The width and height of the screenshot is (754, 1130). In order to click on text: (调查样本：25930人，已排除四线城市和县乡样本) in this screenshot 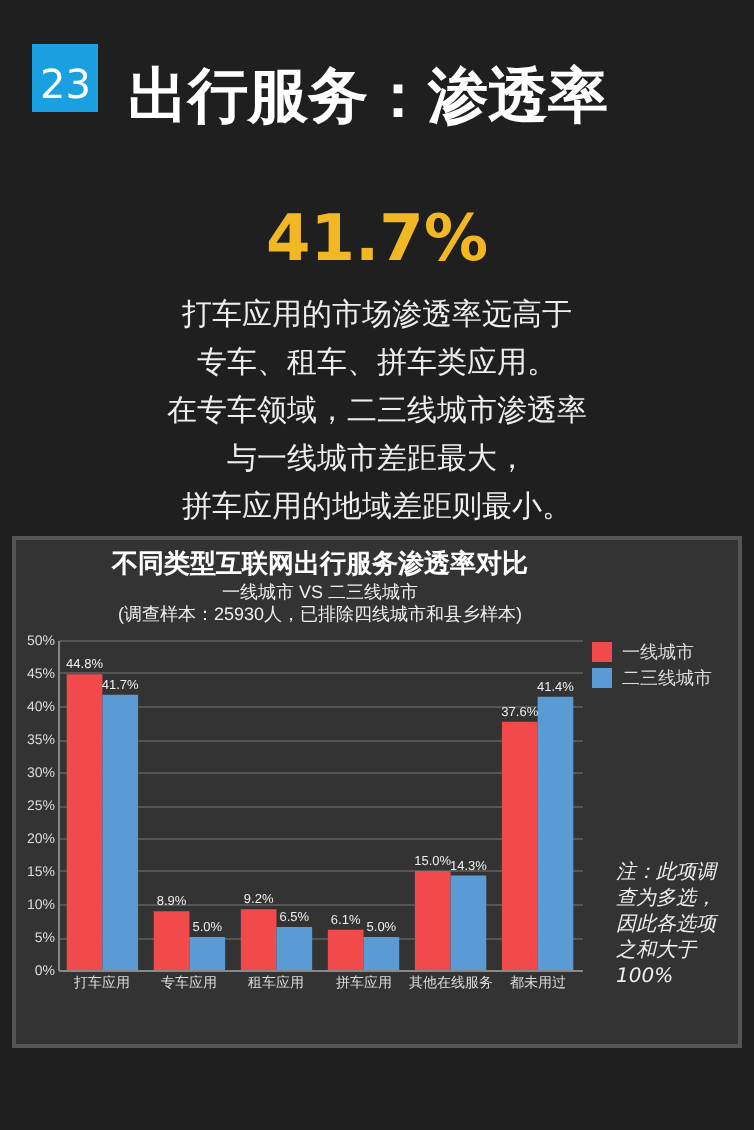, I will do `click(320, 614)`.